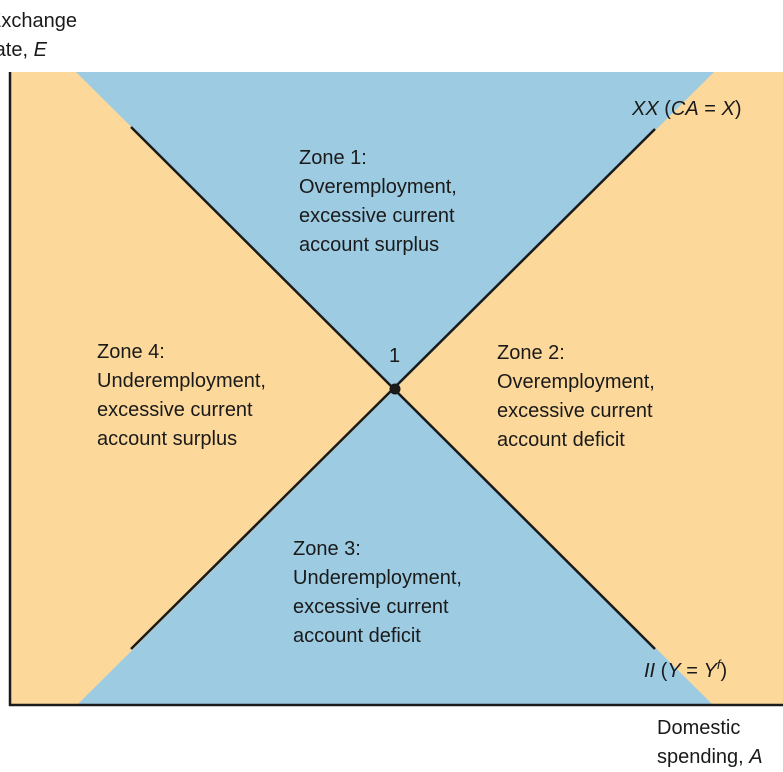  What do you see at coordinates (333, 158) in the screenshot?
I see `zone-1-line: Zone 1:` at bounding box center [333, 158].